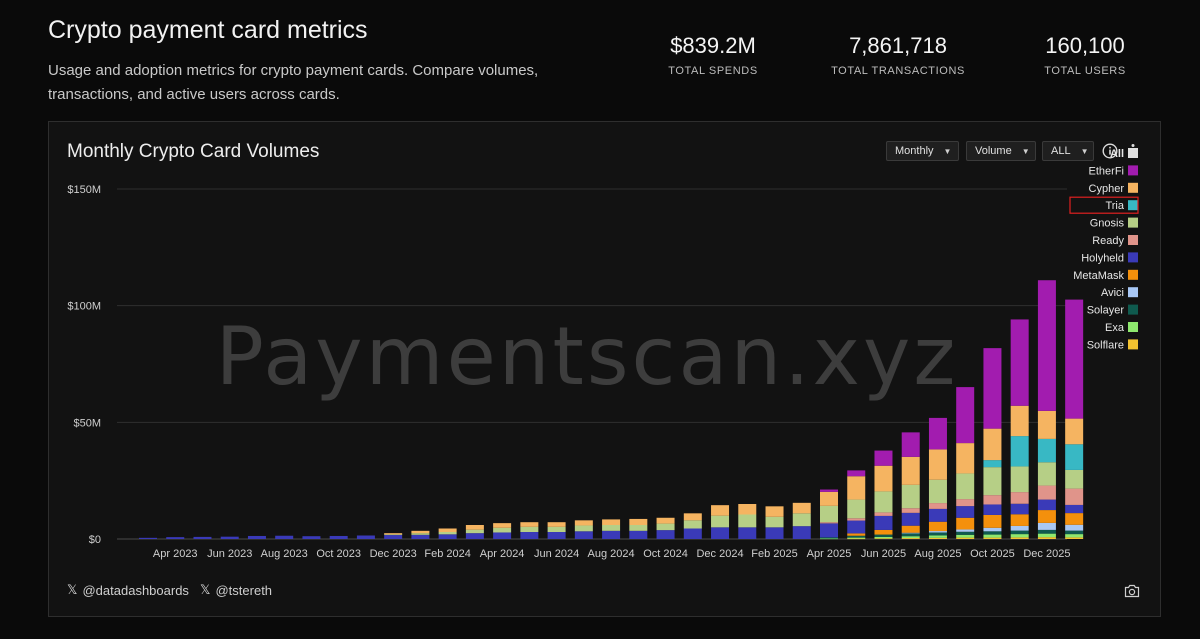 The height and width of the screenshot is (639, 1200). What do you see at coordinates (1115, 328) in the screenshot?
I see `legend-label-exa: Exa` at bounding box center [1115, 328].